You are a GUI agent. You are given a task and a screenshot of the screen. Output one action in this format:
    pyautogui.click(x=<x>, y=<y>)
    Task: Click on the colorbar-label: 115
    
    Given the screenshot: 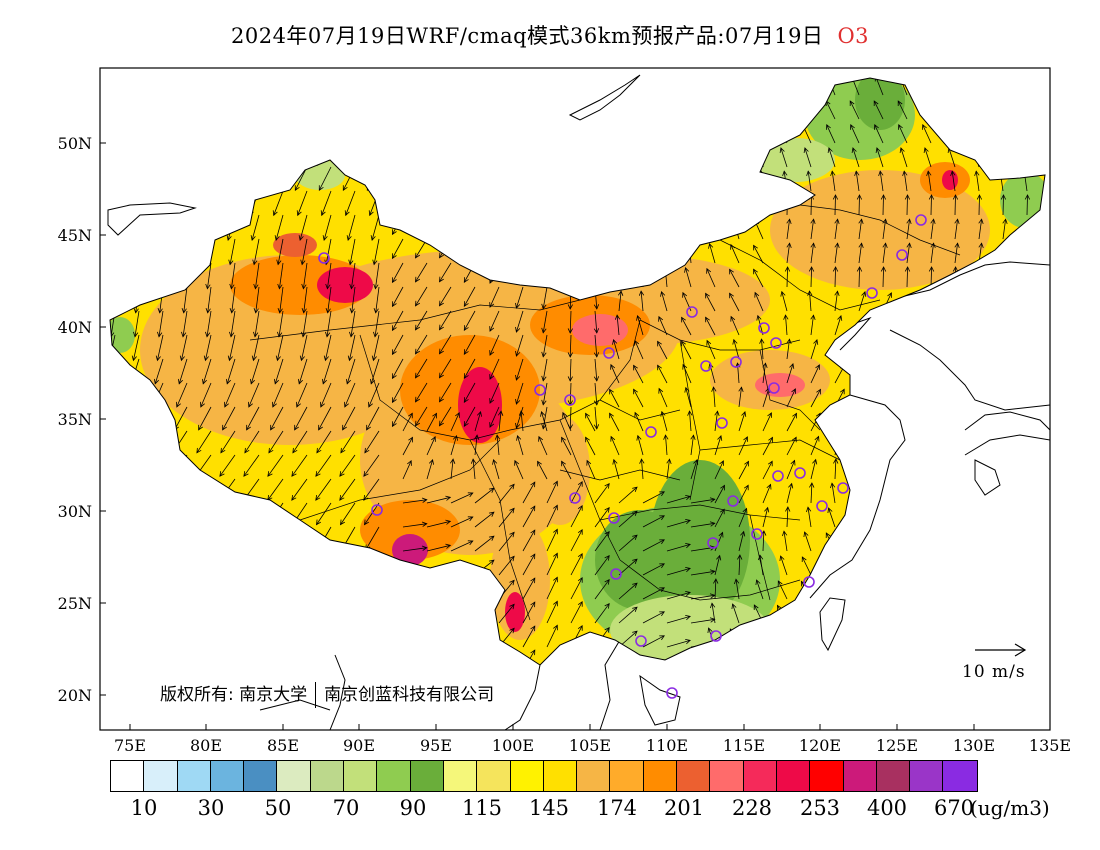 What is the action you would take?
    pyautogui.click(x=482, y=808)
    